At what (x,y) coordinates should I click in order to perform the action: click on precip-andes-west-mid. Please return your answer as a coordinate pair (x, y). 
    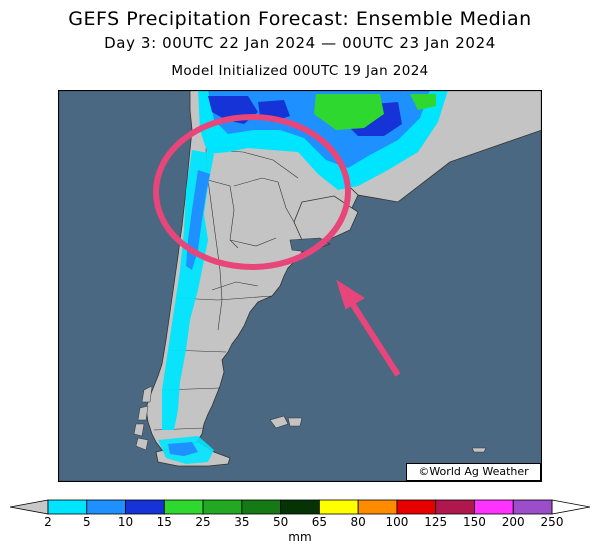
    Looking at the image, I should click on (198, 220).